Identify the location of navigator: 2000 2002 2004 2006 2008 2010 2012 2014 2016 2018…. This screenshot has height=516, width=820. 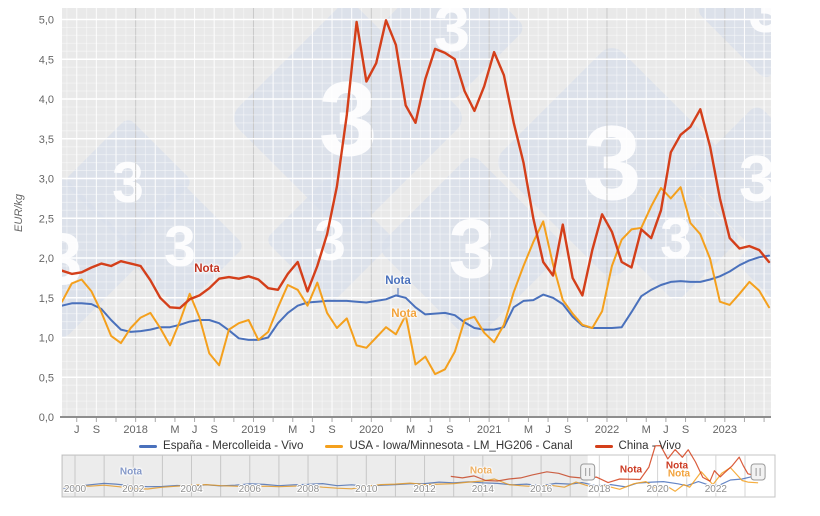
(414, 471).